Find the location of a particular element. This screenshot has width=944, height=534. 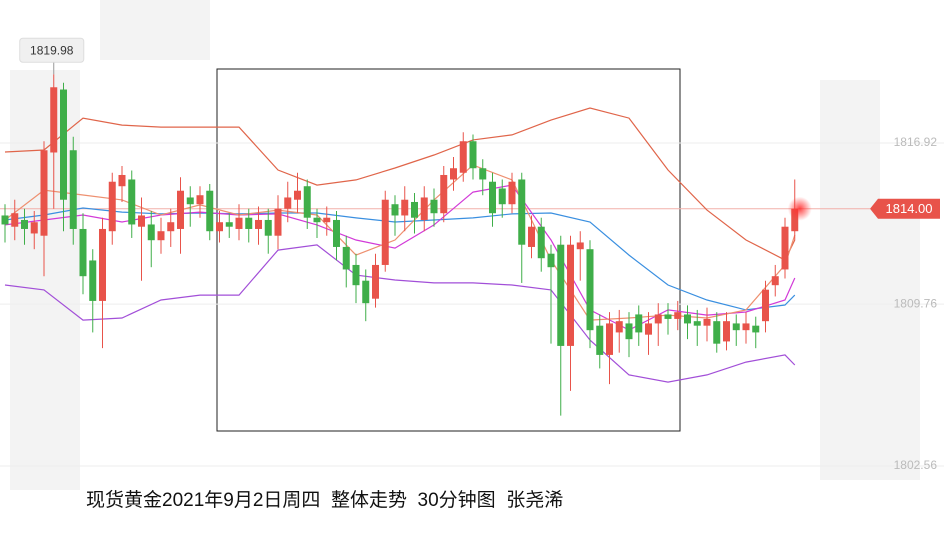

last-price-tag is located at coordinates (905, 208).